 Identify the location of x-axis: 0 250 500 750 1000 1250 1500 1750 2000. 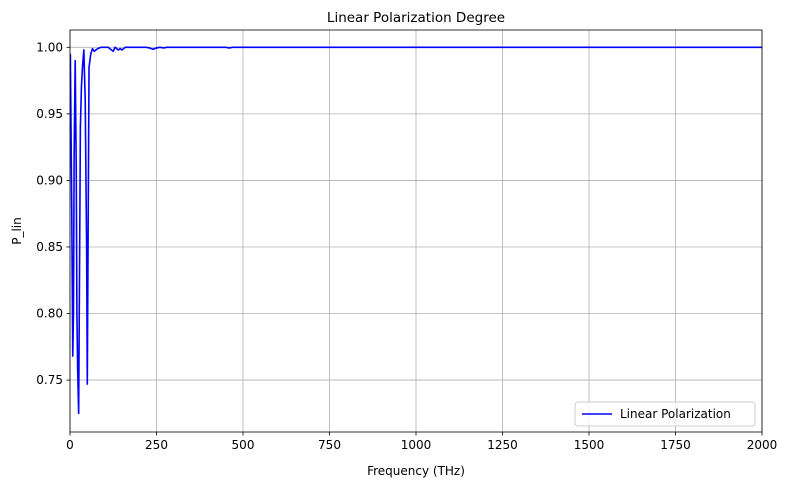
(421, 442).